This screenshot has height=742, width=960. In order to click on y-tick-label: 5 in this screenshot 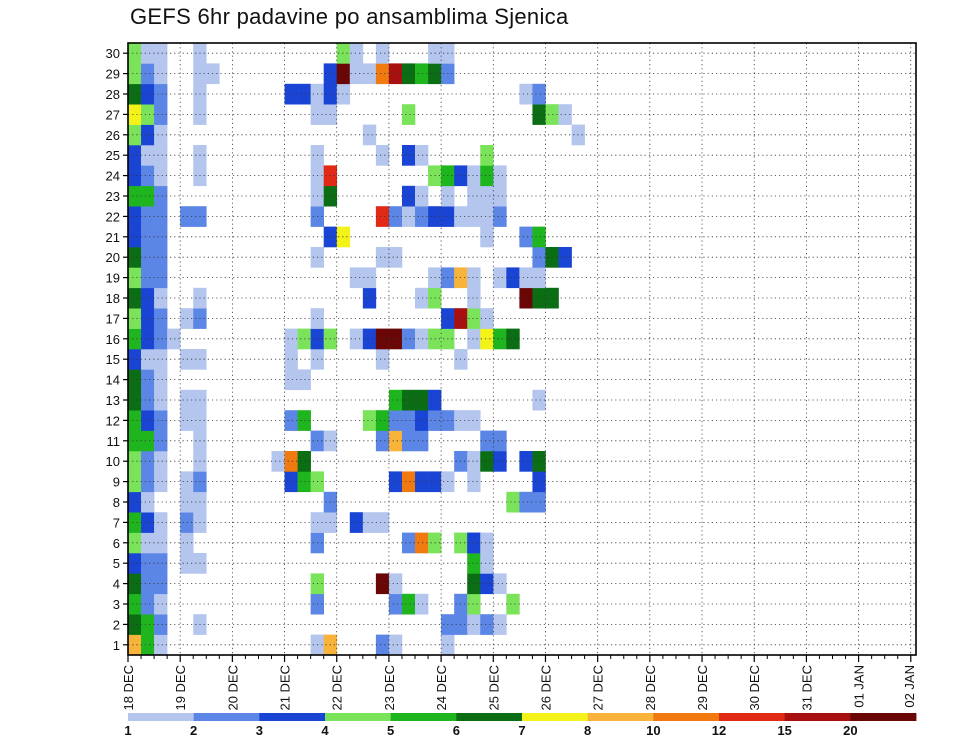, I will do `click(116, 563)`.